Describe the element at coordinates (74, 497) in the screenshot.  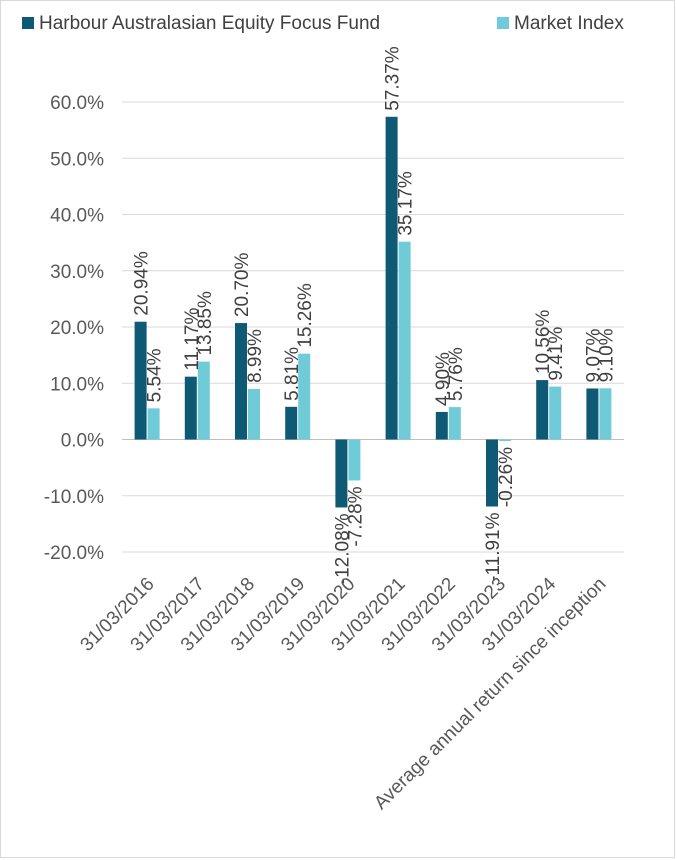
I see `y-tick-label: -10.0%` at that location.